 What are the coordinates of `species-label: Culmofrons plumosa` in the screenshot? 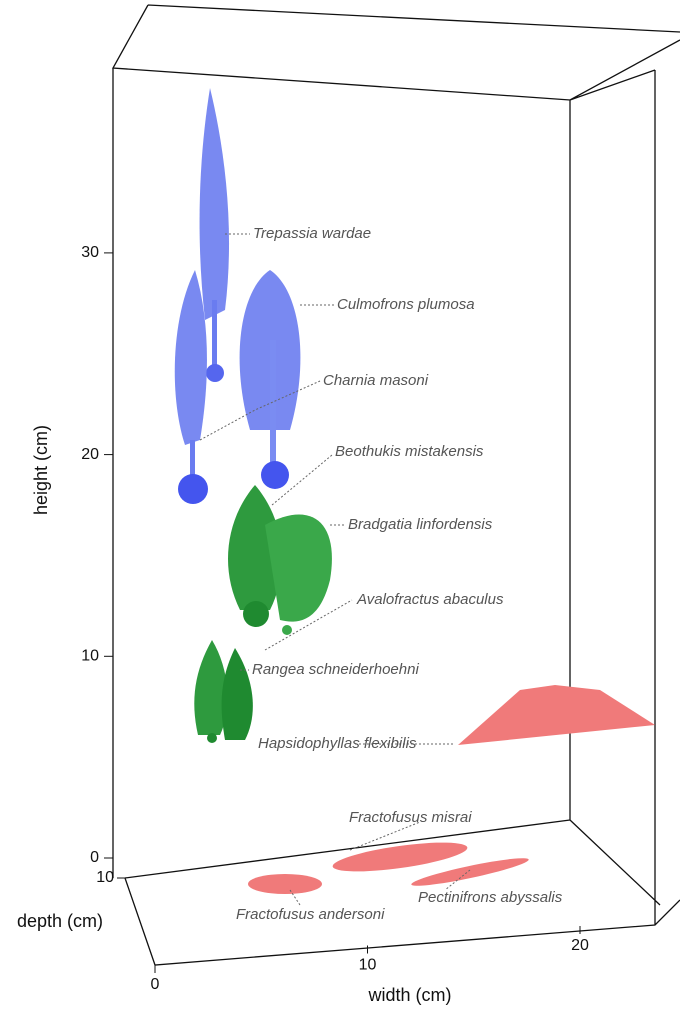 It's located at (406, 304).